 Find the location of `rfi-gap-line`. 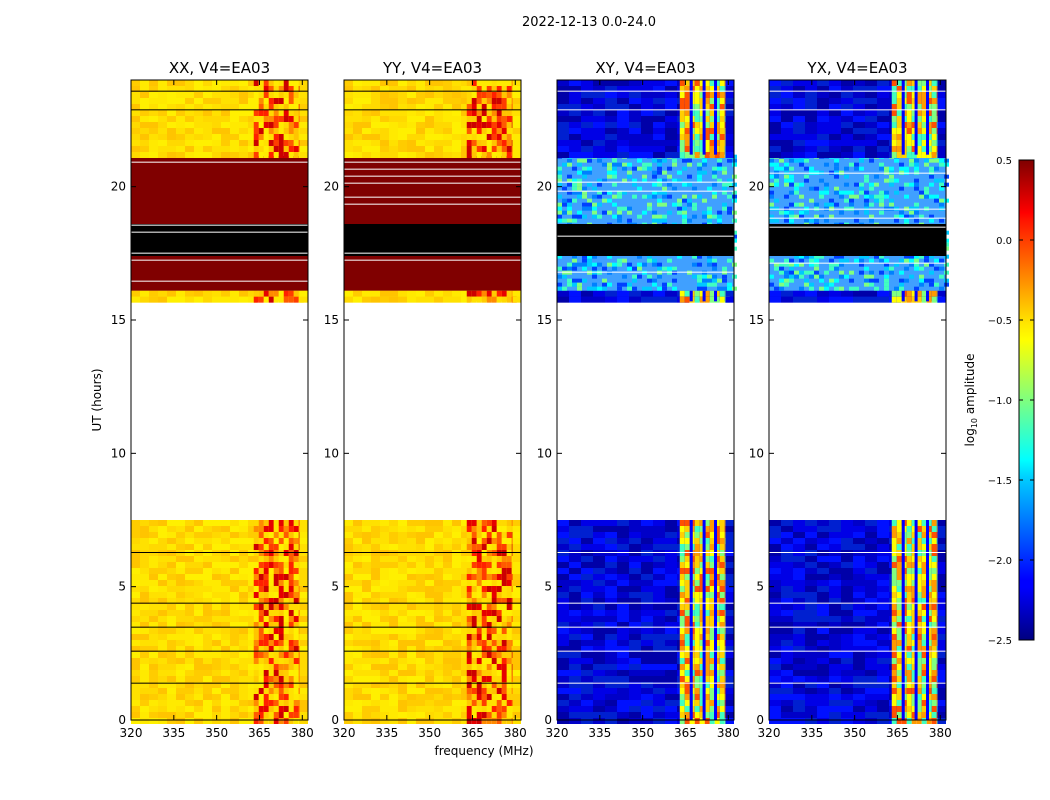

rfi-gap-line is located at coordinates (691, 620).